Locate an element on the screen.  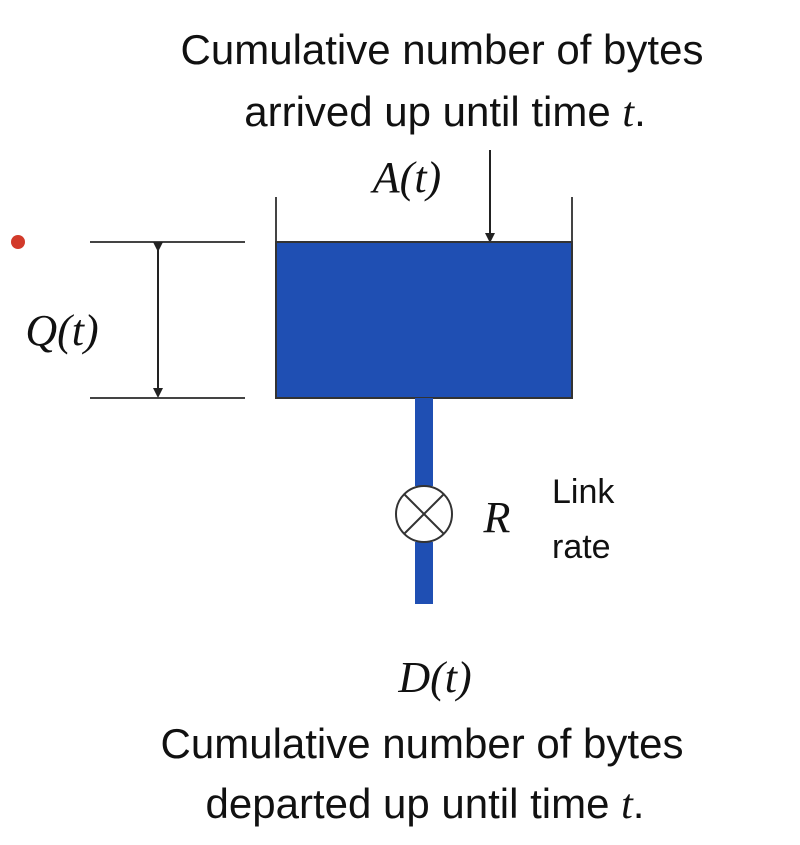
rate-symbol: R is located at coordinates (497, 517).